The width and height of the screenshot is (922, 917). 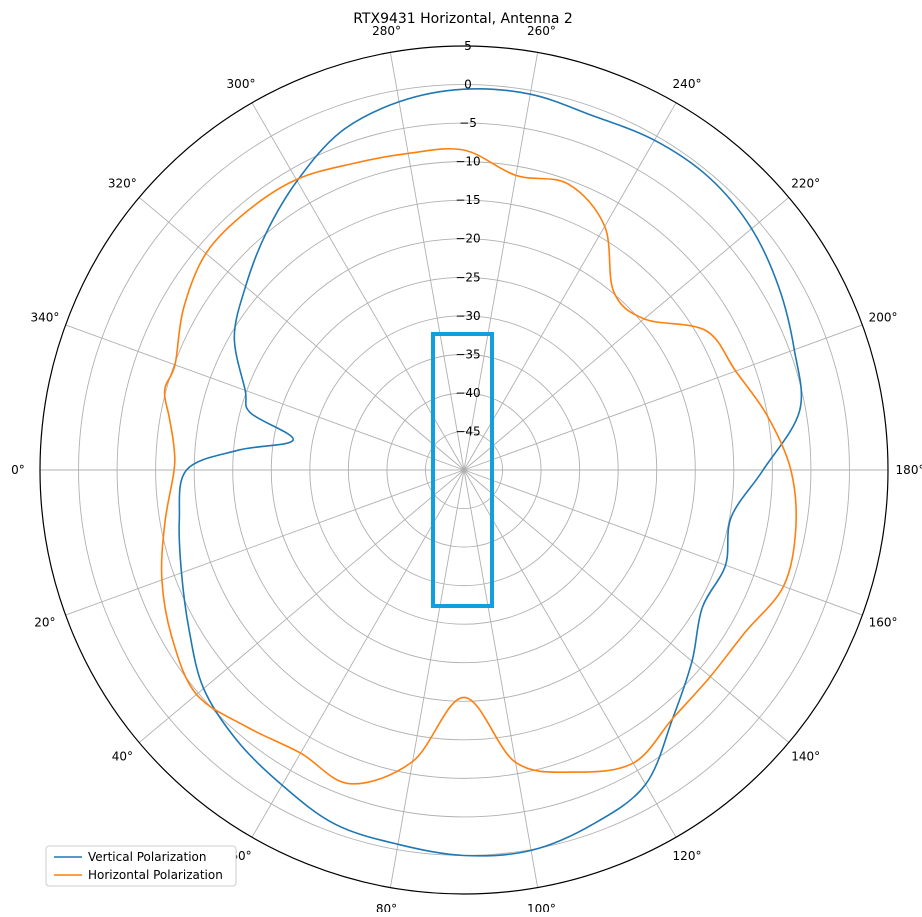 What do you see at coordinates (467, 354) in the screenshot?
I see `radial-tick-label: −35` at bounding box center [467, 354].